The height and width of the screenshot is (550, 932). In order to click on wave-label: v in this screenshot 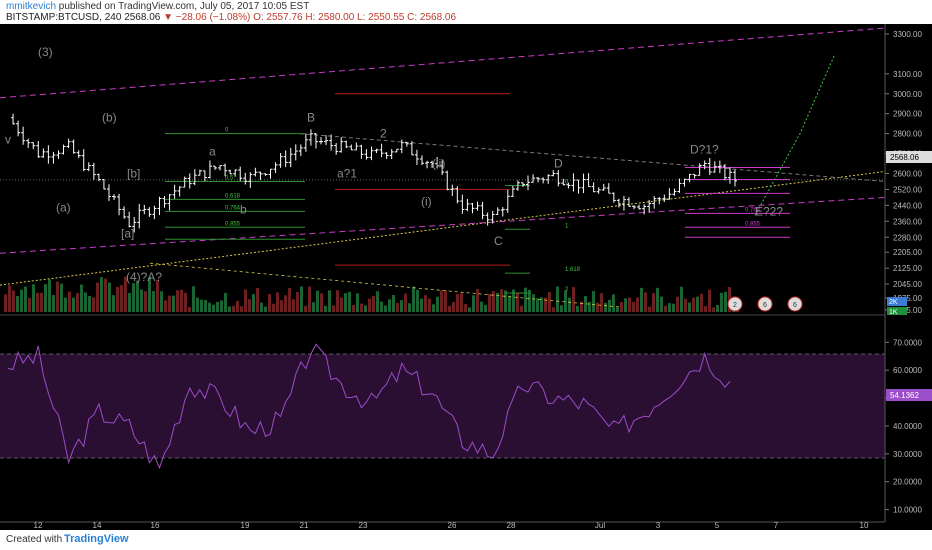, I will do `click(8, 140)`.